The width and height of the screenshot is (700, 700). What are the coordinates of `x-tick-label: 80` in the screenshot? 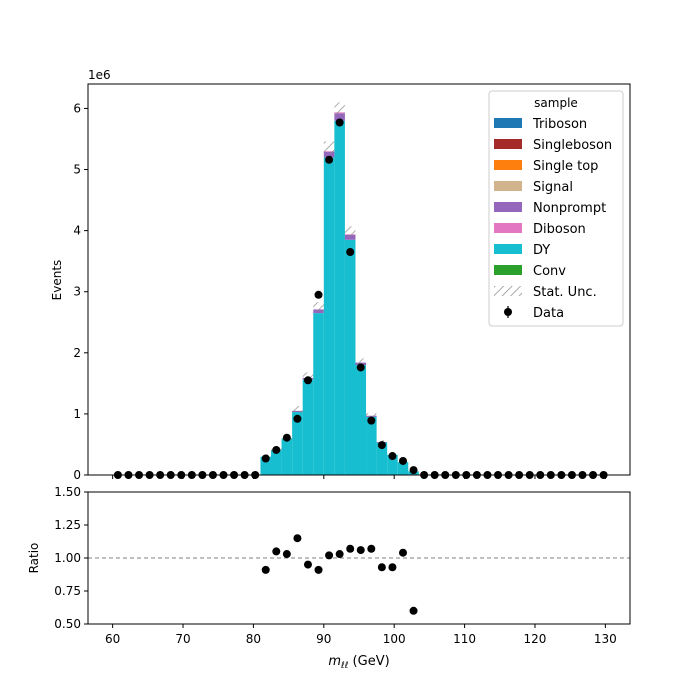 It's located at (253, 639).